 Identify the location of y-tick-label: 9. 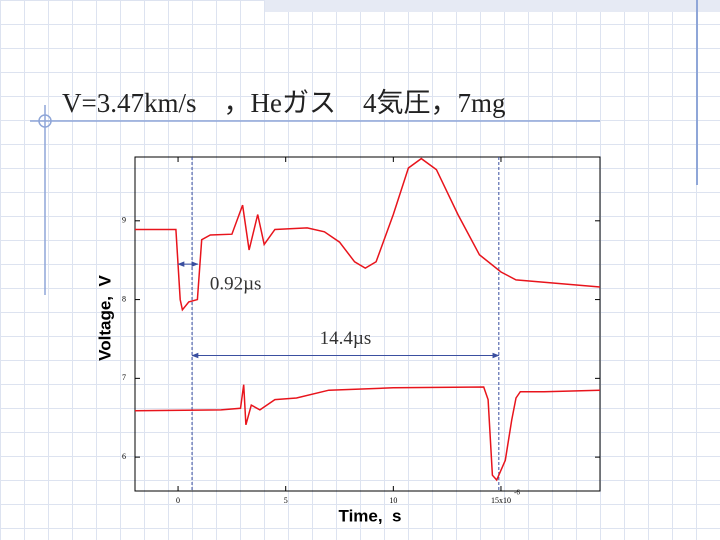
(124, 220).